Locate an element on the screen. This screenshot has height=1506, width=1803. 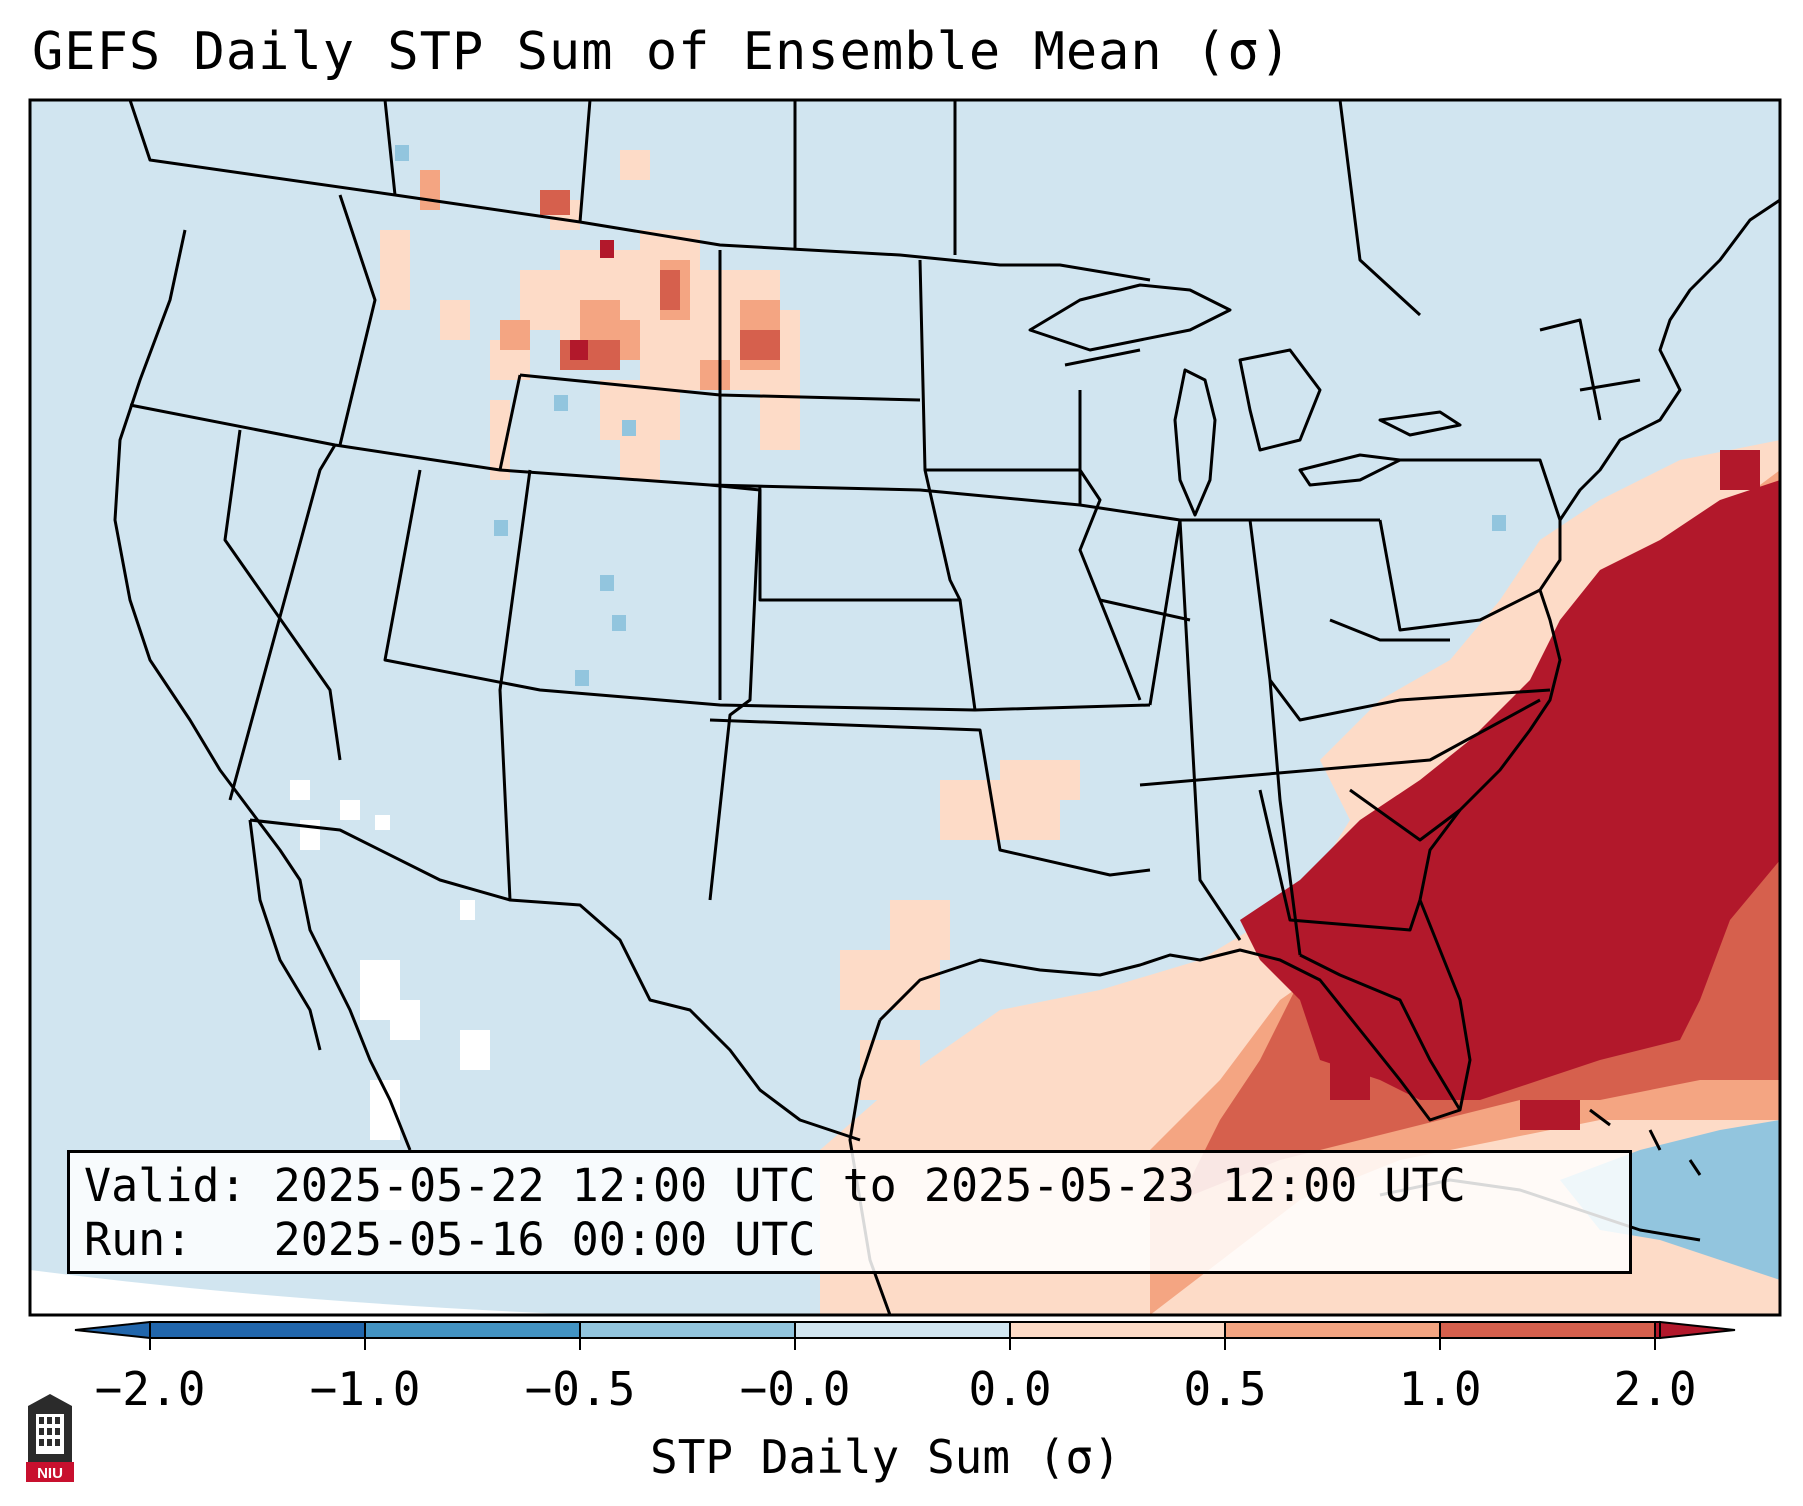
us-mexico-border is located at coordinates (555, 980).